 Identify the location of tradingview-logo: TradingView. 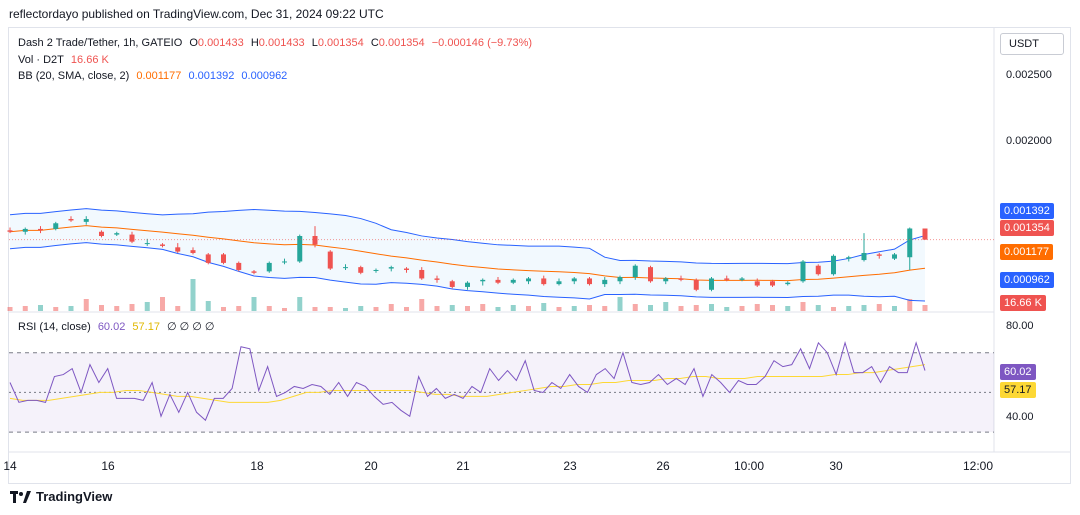
(61, 496).